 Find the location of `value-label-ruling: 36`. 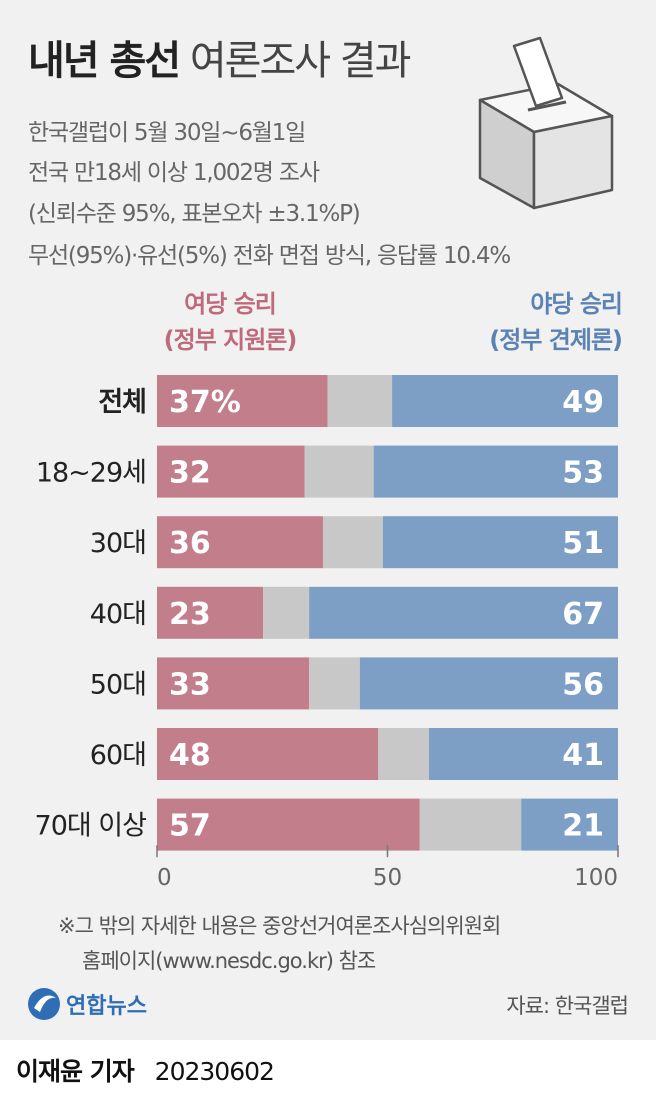

value-label-ruling: 36 is located at coordinates (190, 543).